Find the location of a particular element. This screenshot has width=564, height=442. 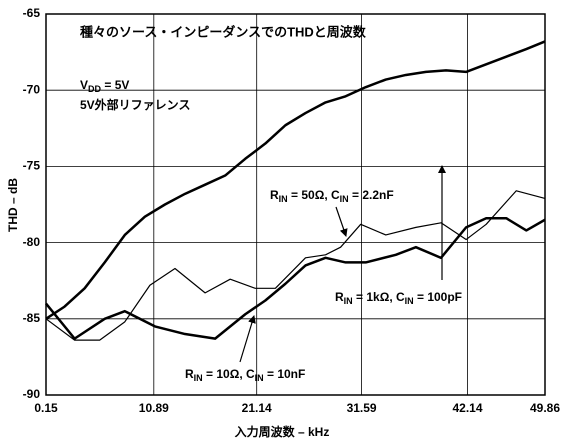

annotation: 5V外部リファレンス is located at coordinates (135, 104).